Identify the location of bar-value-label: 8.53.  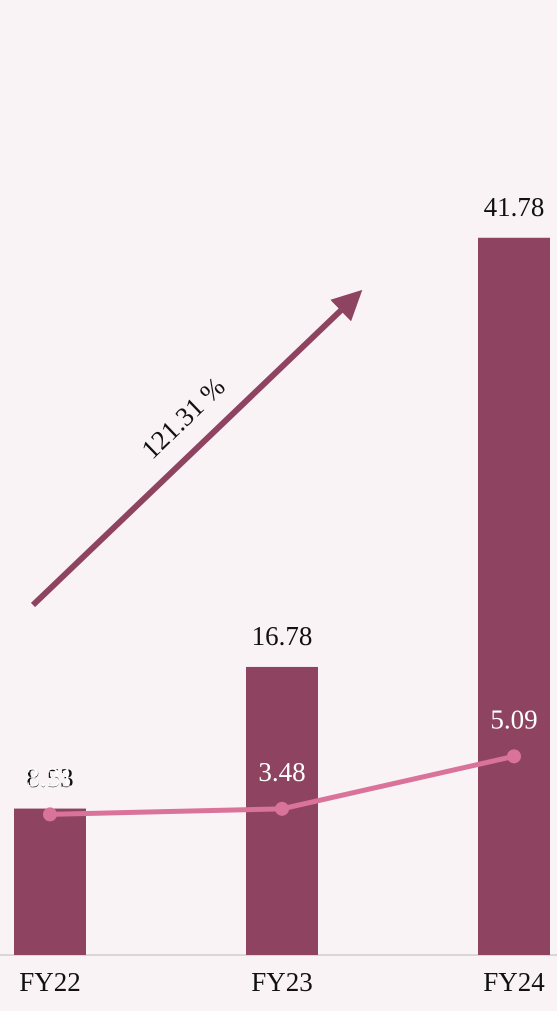
(49, 778).